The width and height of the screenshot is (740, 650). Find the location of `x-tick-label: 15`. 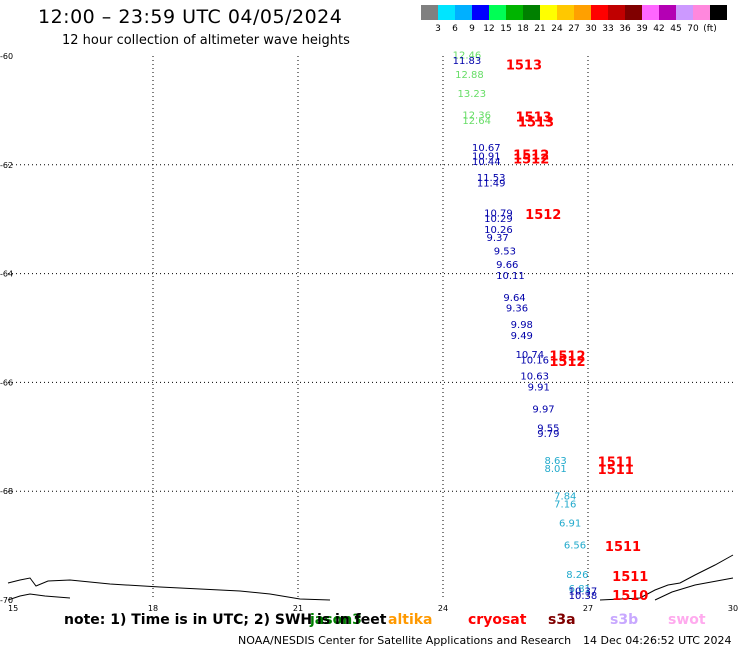

x-tick-label: 15 is located at coordinates (13, 608).